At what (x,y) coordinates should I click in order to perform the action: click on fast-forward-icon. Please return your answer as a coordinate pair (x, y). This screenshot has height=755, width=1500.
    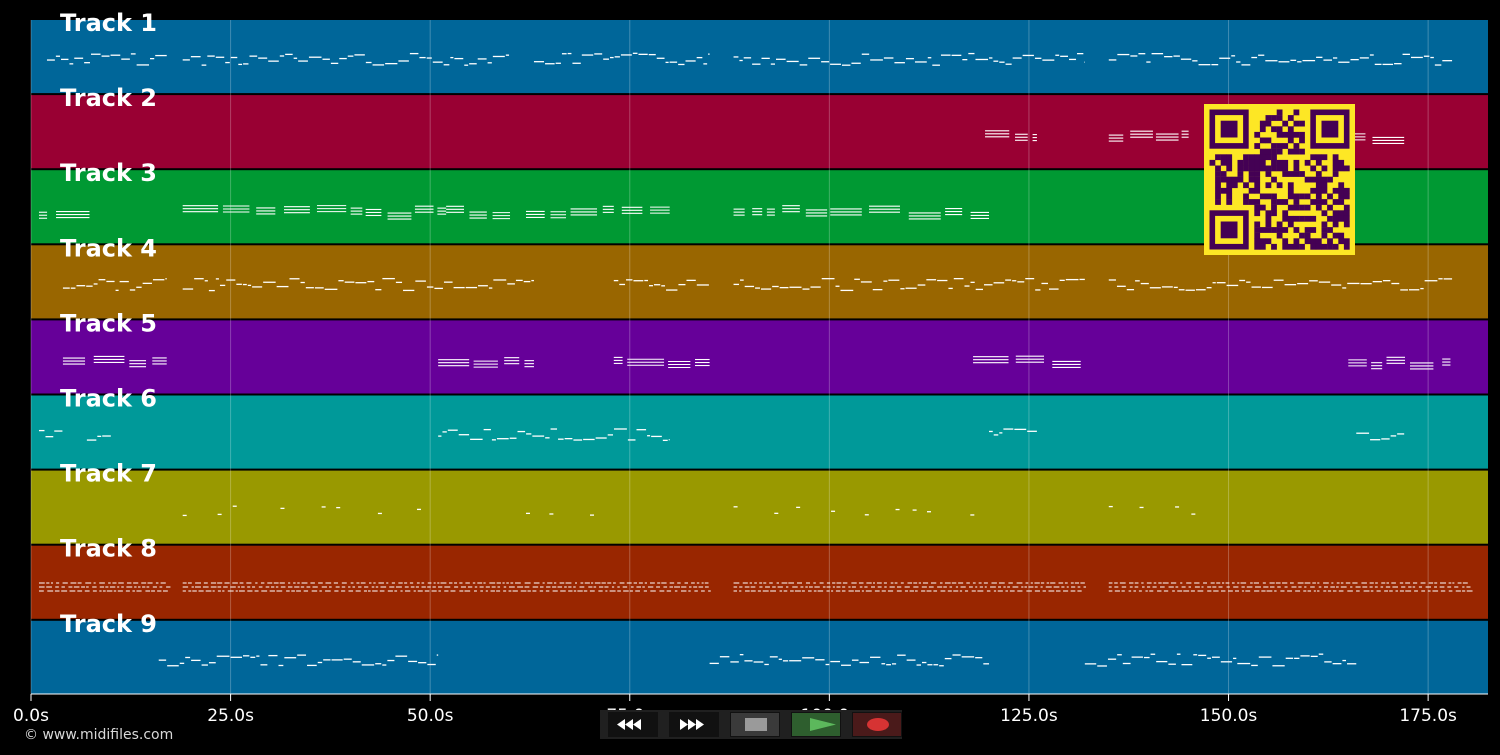
    Looking at the image, I should click on (692, 724).